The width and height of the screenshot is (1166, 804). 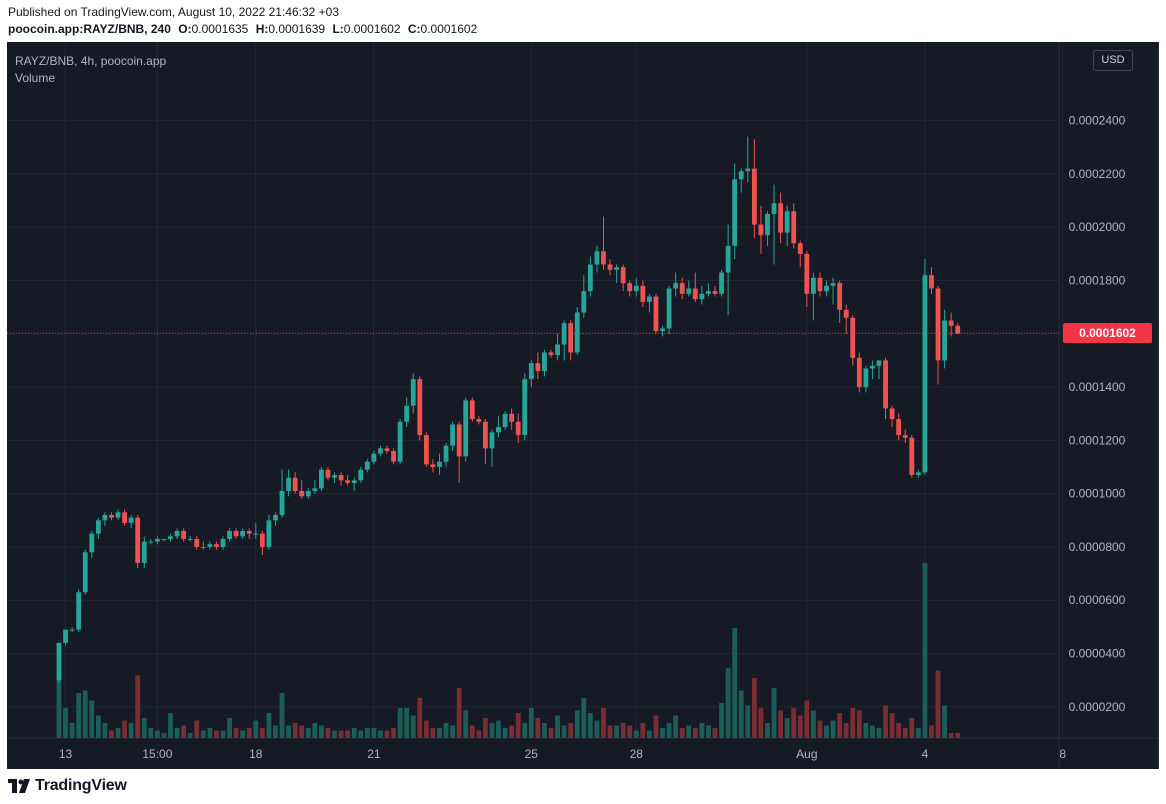 What do you see at coordinates (583, 786) in the screenshot?
I see `footer: TradingView` at bounding box center [583, 786].